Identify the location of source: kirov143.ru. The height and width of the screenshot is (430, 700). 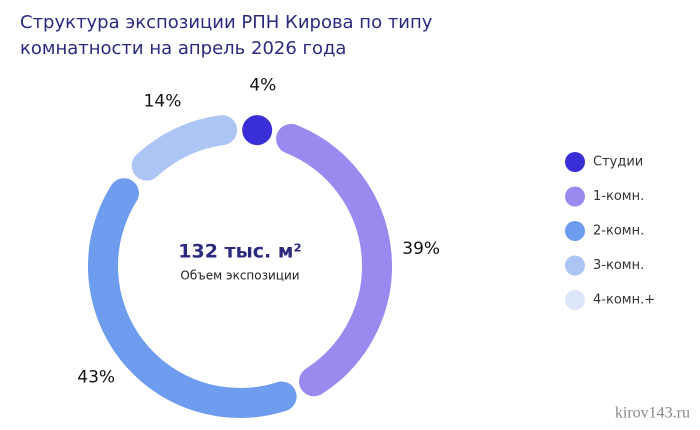
(652, 413).